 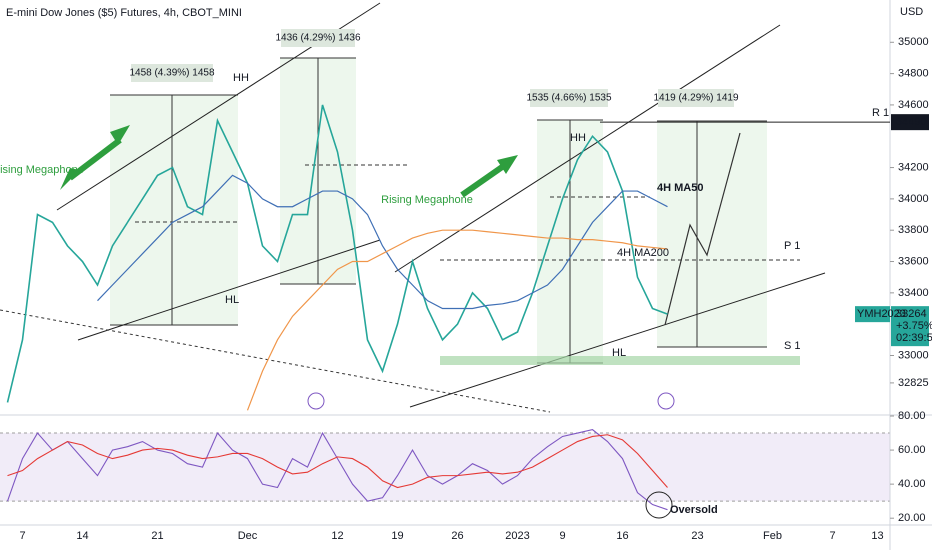 What do you see at coordinates (877, 536) in the screenshot?
I see `x-tick-label: 13` at bounding box center [877, 536].